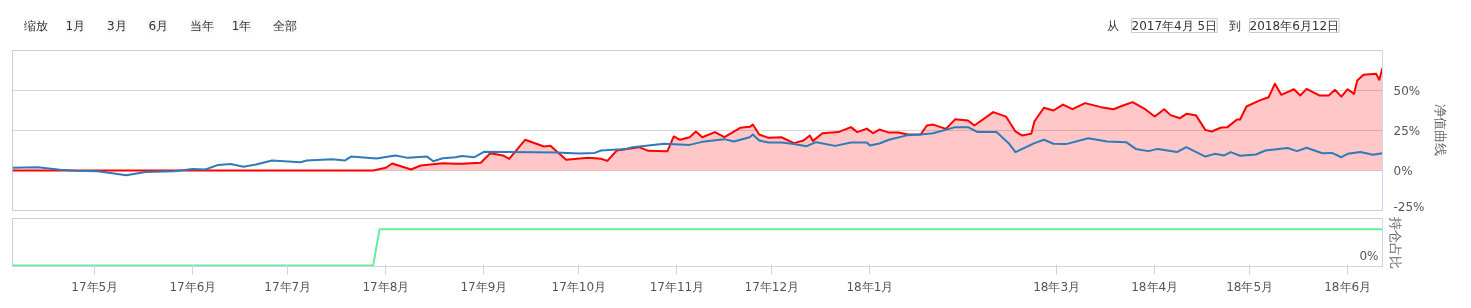 Image resolution: width=1471 pixels, height=308 pixels. I want to click on text: 当年, so click(202, 25).